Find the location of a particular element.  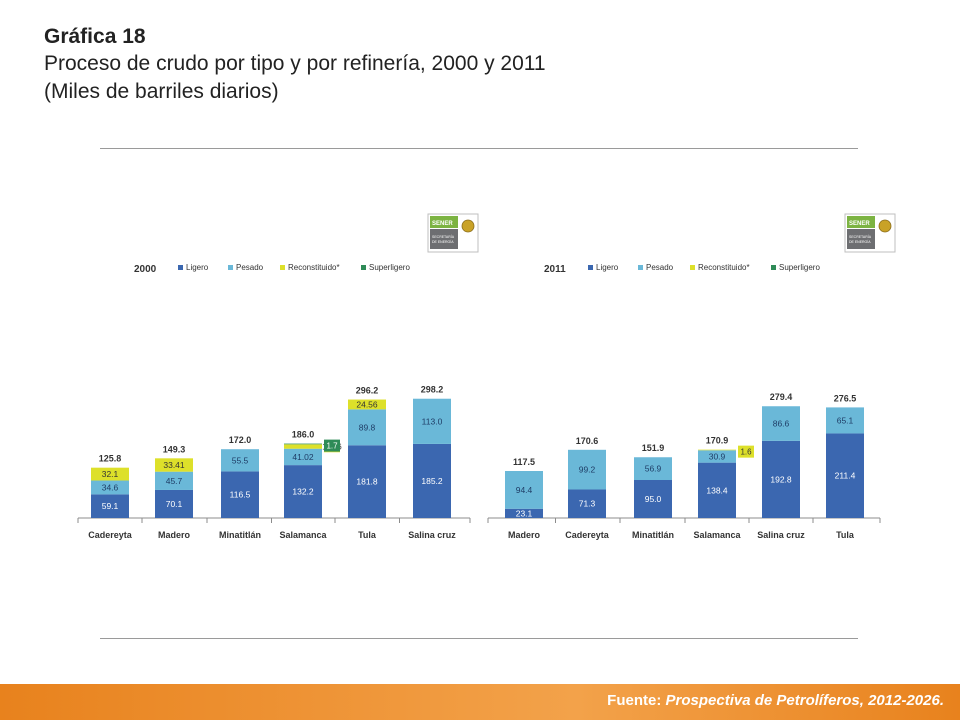

data-label: 45.7 is located at coordinates (174, 481).